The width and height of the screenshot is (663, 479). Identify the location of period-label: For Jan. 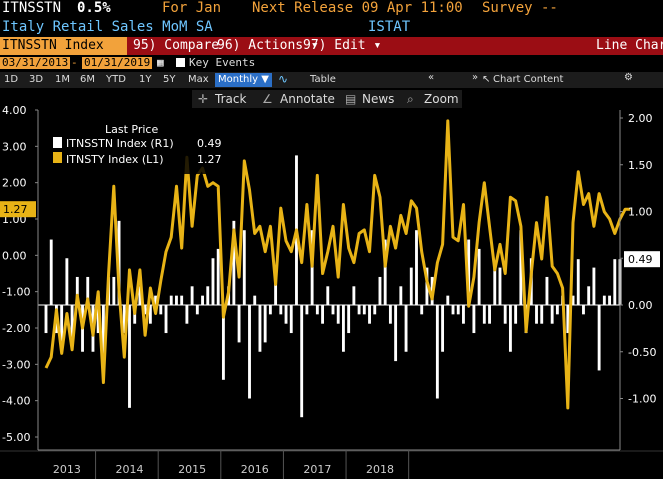
(192, 8).